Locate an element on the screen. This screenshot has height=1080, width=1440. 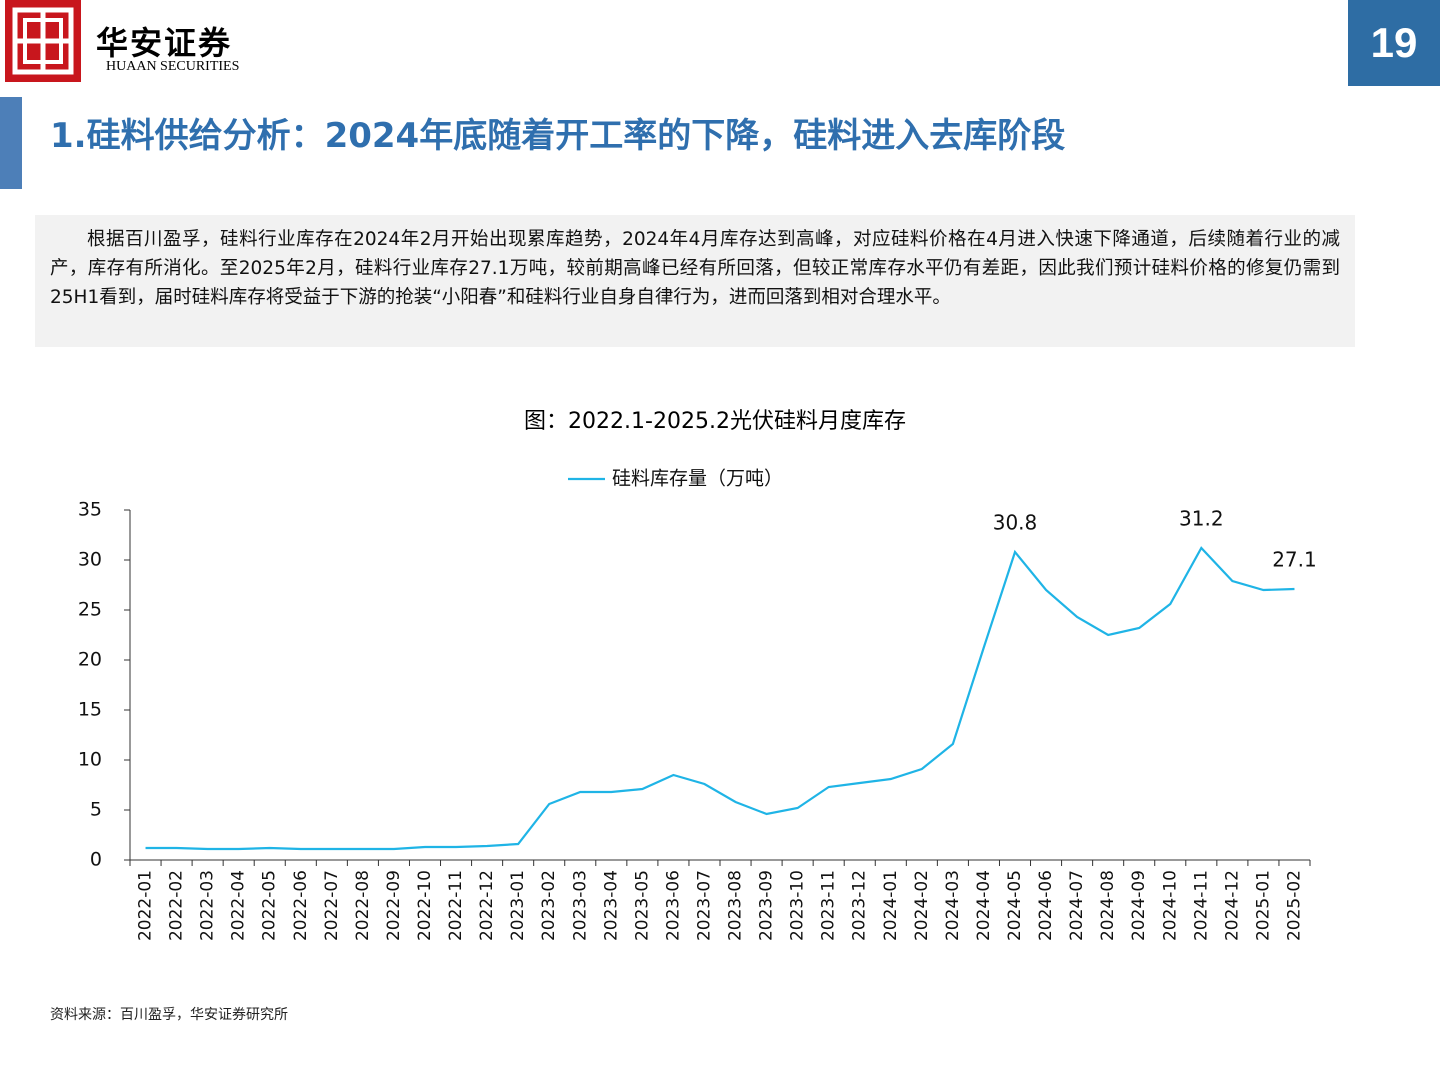
x-tick-label: 2023-03 is located at coordinates (580, 905).